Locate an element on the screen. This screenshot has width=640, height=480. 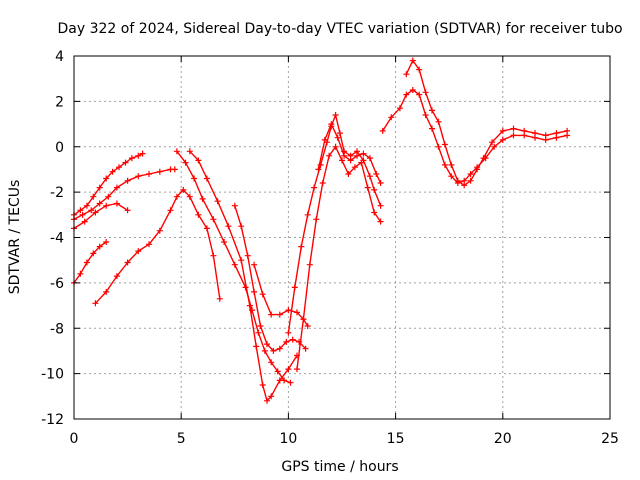
x-axis-label: GPS time / hours is located at coordinates (339, 467).